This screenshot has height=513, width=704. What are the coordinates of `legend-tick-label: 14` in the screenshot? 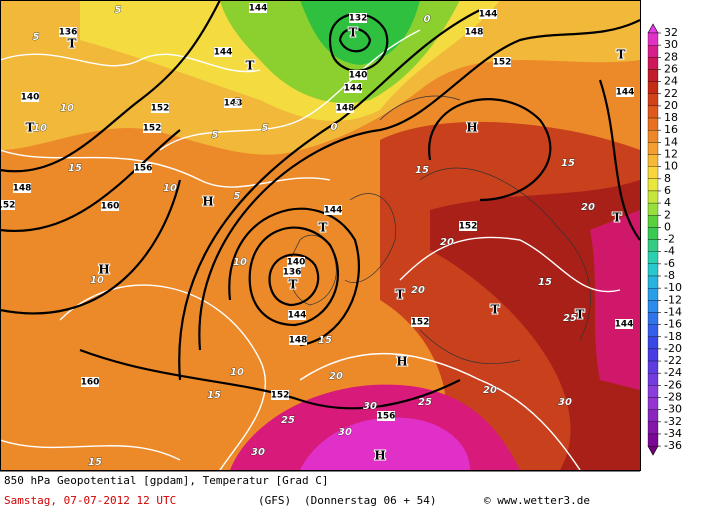 It's located at (671, 141).